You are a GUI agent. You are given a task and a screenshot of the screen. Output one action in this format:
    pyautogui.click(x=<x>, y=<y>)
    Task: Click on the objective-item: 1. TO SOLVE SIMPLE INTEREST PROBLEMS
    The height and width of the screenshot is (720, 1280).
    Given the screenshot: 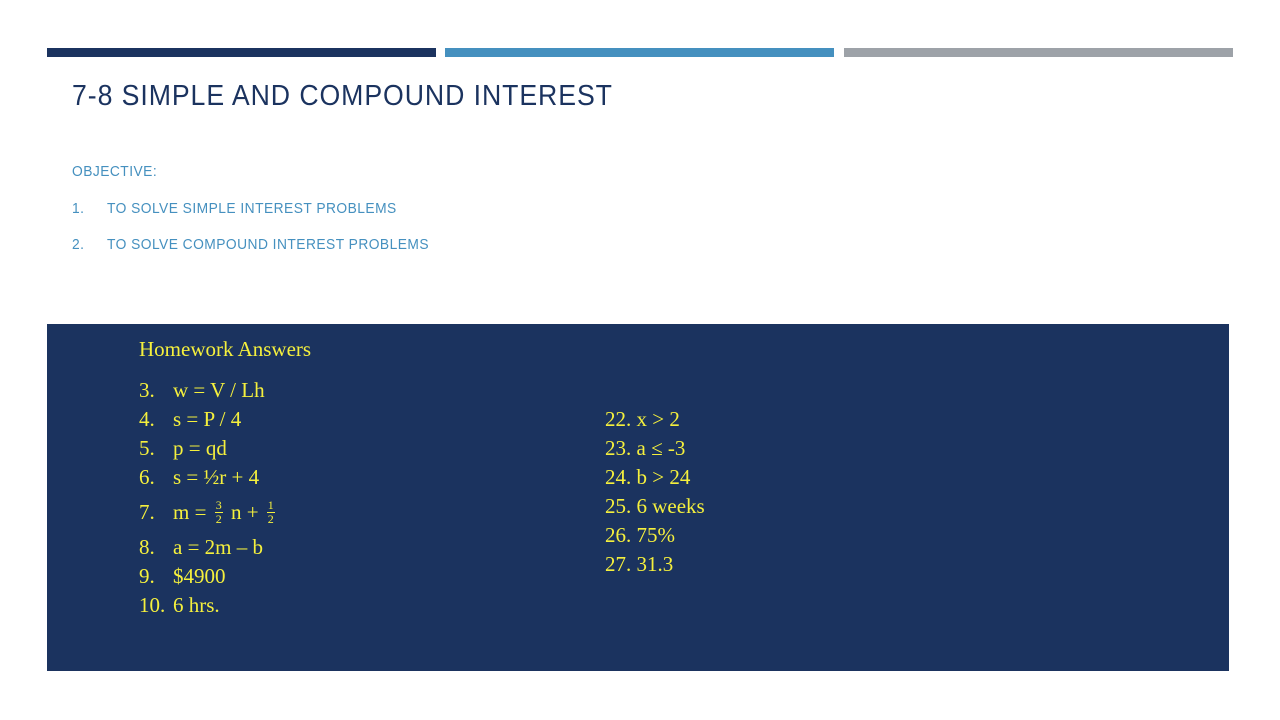 What is the action you would take?
    pyautogui.click(x=234, y=208)
    